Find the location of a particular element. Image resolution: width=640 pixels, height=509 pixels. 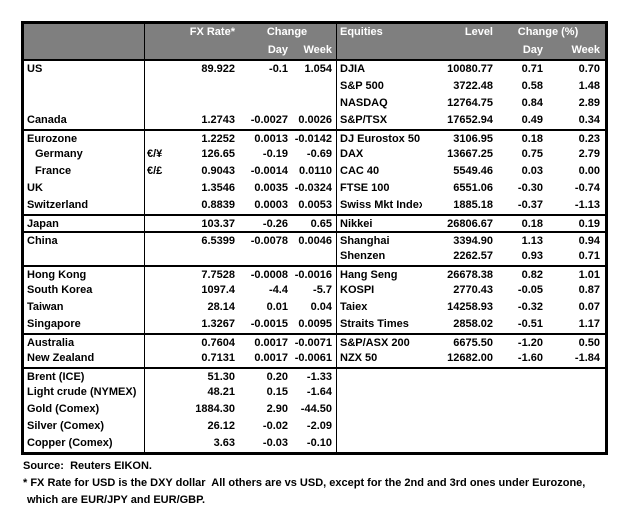

fx-change-week: -0.69 is located at coordinates (314, 154).